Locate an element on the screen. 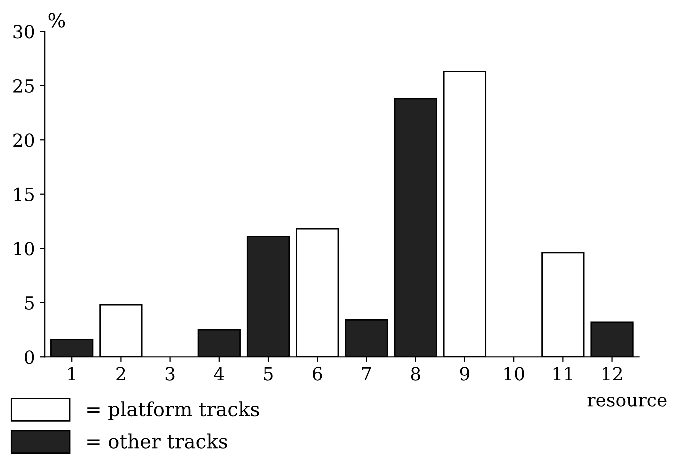 The width and height of the screenshot is (683, 465). y-tick-label: 25 is located at coordinates (24, 86).